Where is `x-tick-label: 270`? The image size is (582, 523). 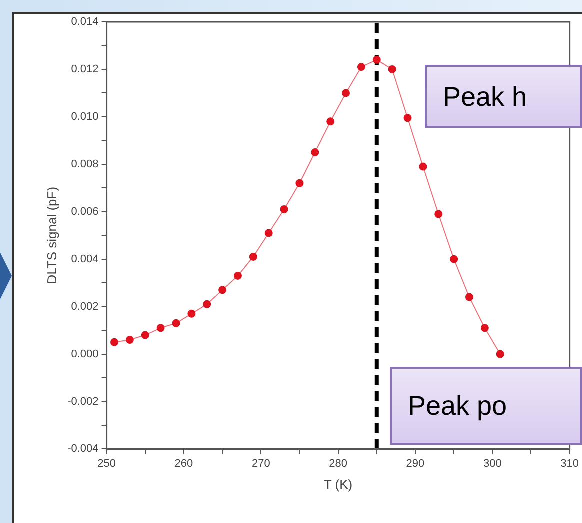
x-tick-label: 270 is located at coordinates (261, 464).